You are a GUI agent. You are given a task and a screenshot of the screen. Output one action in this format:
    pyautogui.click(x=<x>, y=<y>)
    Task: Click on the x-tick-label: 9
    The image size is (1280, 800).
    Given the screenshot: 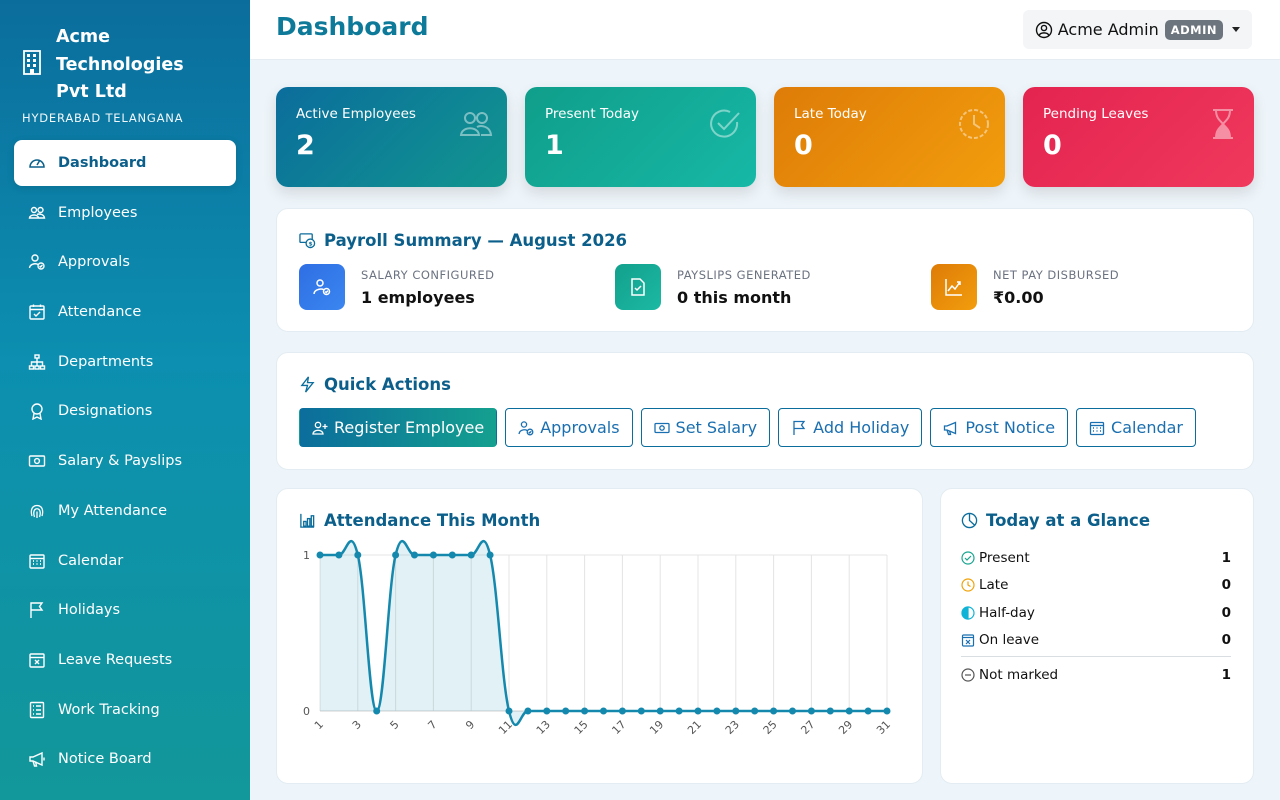 What is the action you would take?
    pyautogui.click(x=470, y=725)
    